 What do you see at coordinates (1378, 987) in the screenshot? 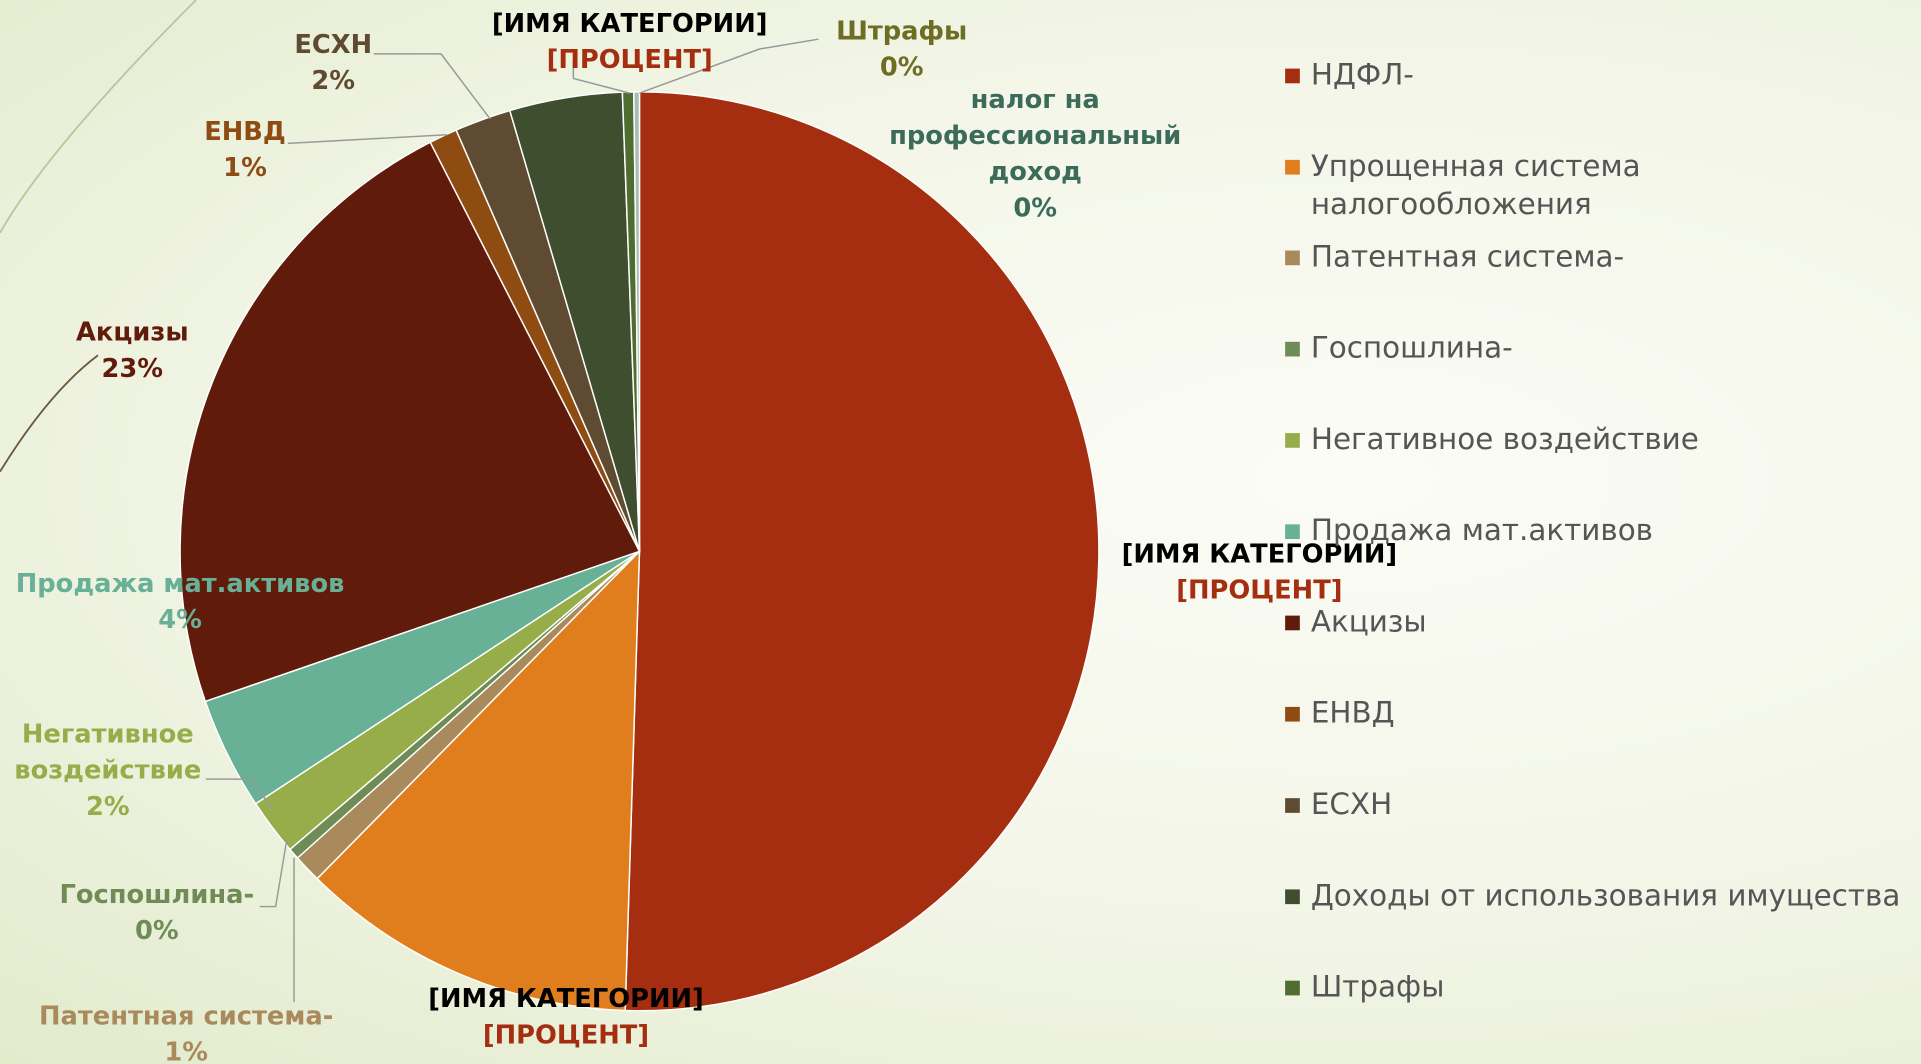
I see `legend-label: Штрафы` at bounding box center [1378, 987].